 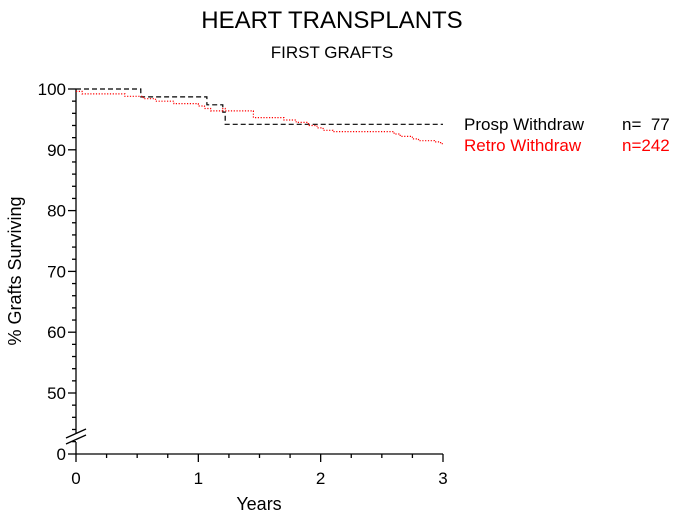 What do you see at coordinates (646, 145) in the screenshot?
I see `legend-n-retro-withdraw: n=242` at bounding box center [646, 145].